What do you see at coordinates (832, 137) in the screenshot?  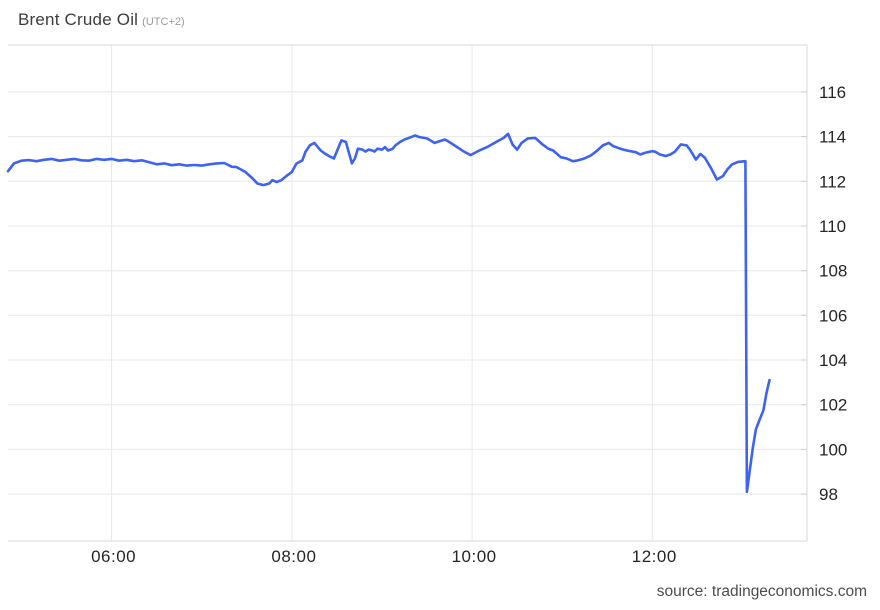 I see `y-tick-label: 114` at bounding box center [832, 137].